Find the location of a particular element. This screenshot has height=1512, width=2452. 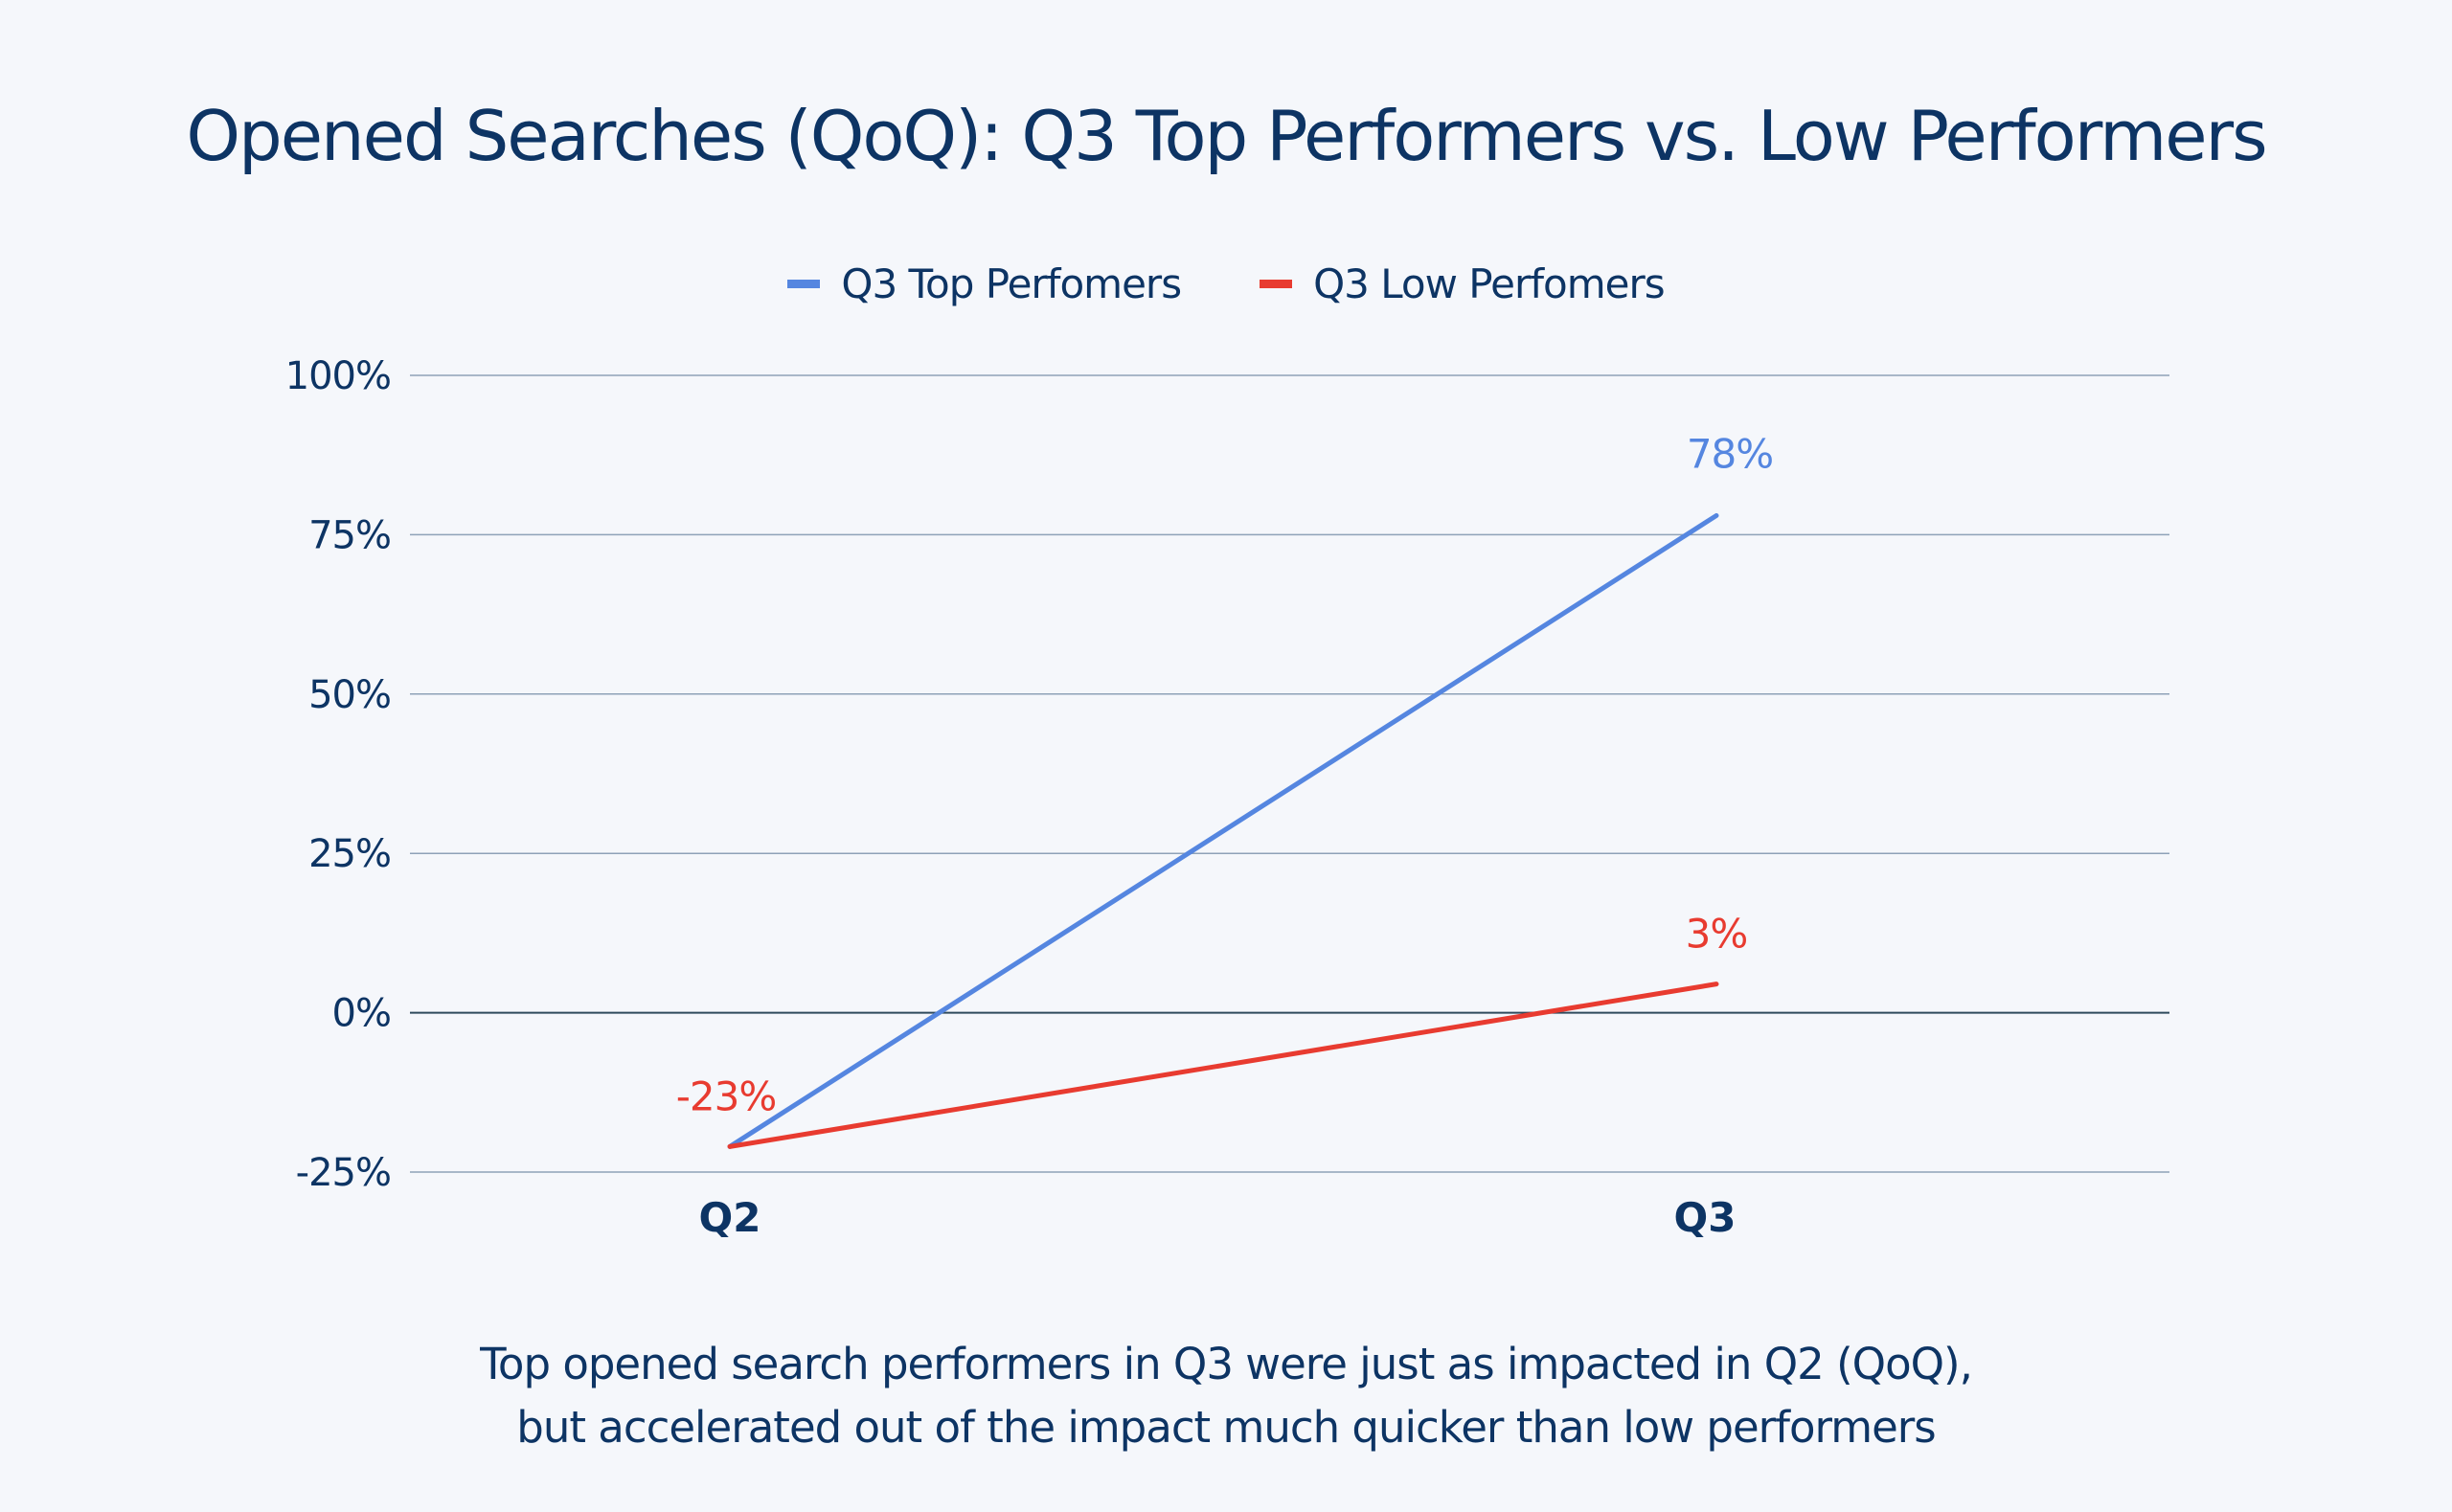

y-tick-label: 100% is located at coordinates (338, 376).